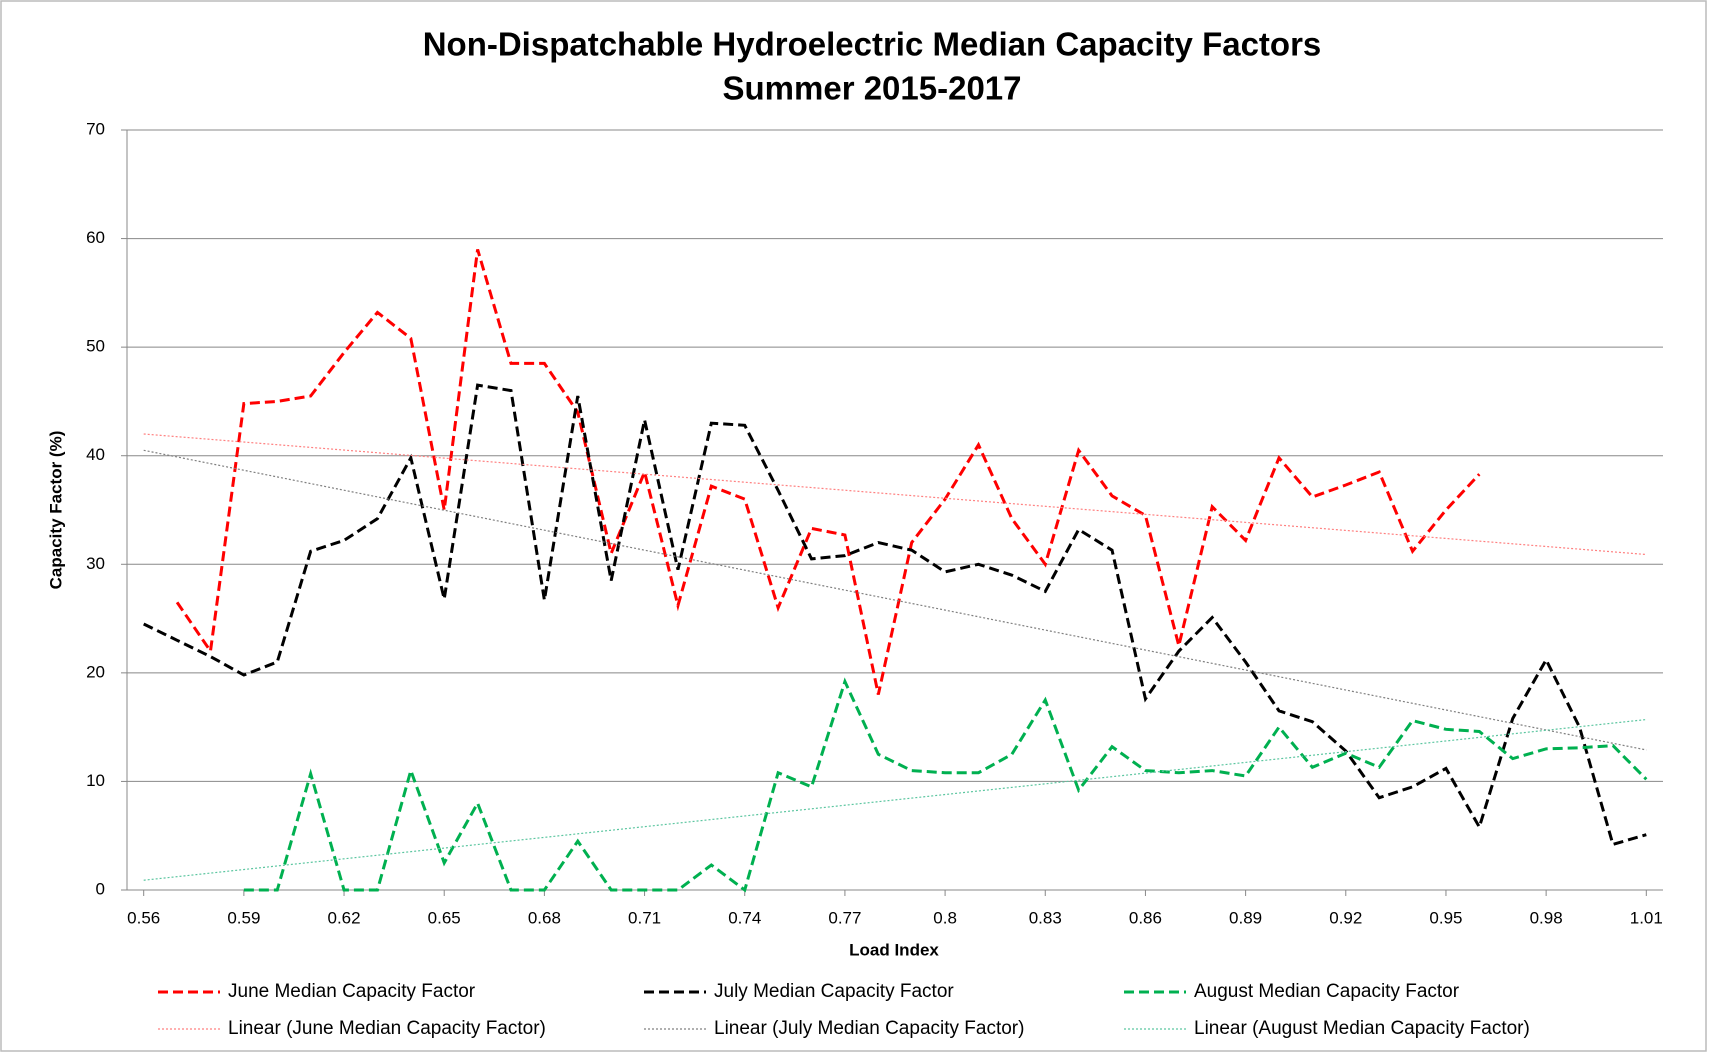 The image size is (1711, 1053). Describe the element at coordinates (95, 671) in the screenshot. I see `y-tick-label: 20` at that location.